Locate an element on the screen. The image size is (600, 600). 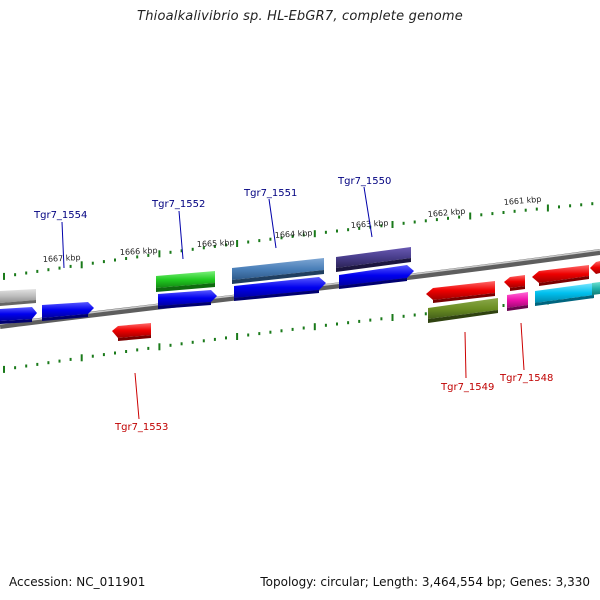
kbp-label-1665: 1665 kbp is located at coordinates (216, 243).